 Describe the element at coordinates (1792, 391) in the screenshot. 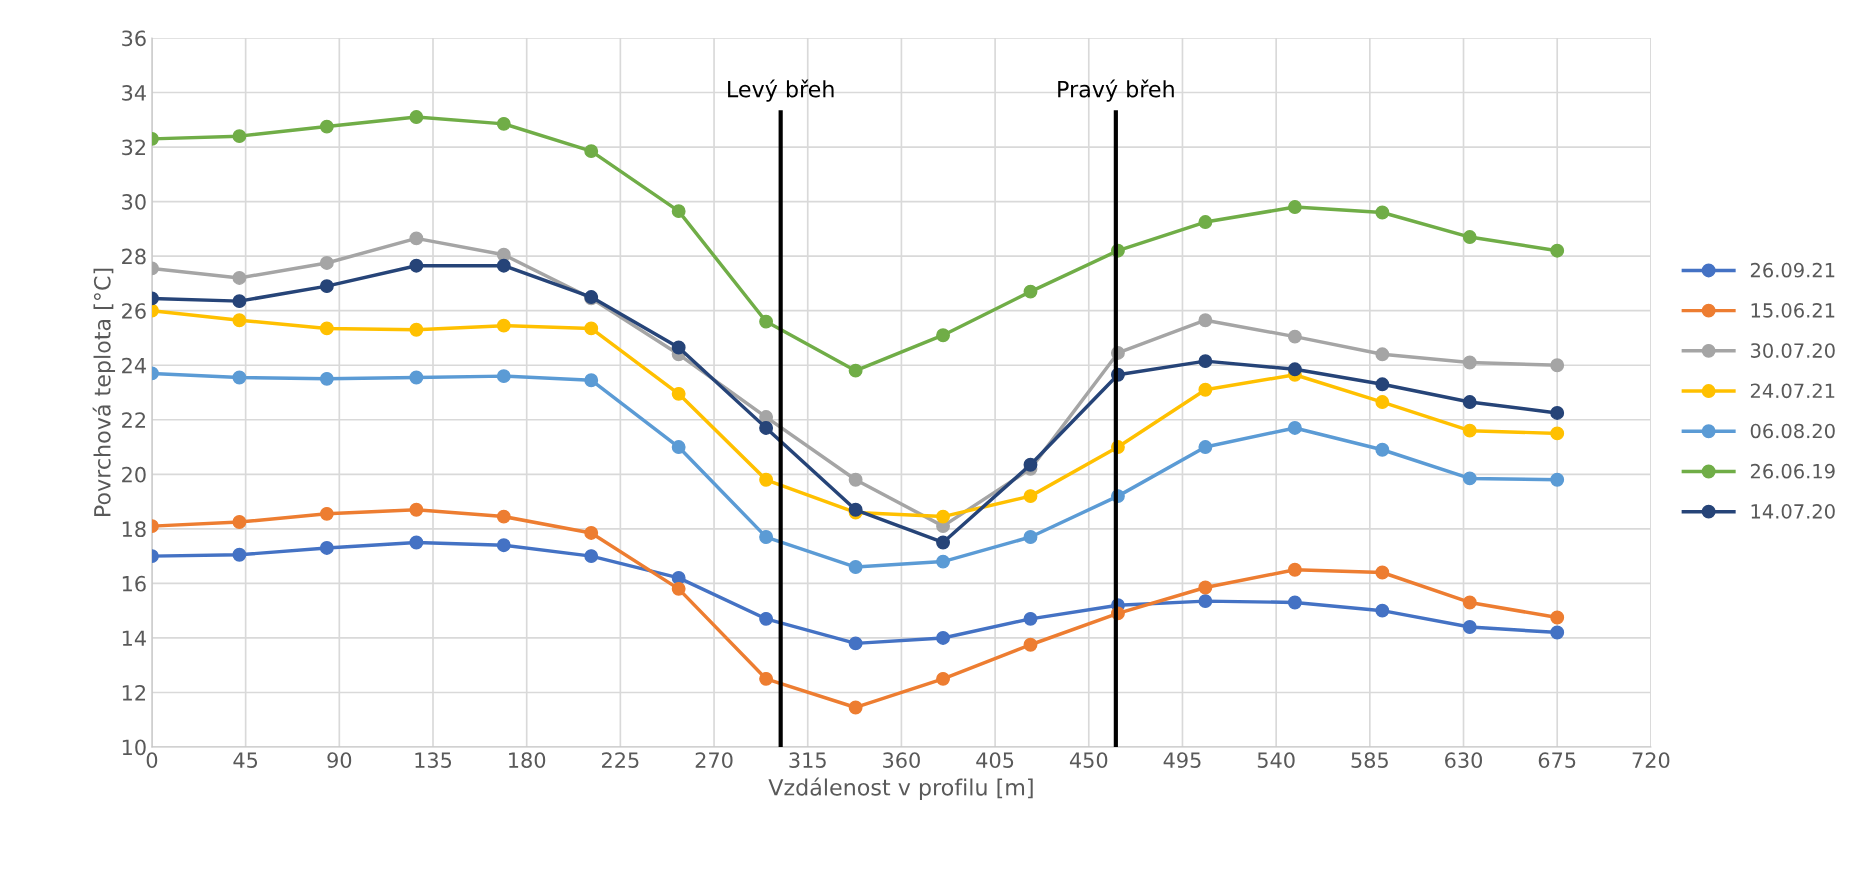

I see `legend-label: 24.07.21` at that location.